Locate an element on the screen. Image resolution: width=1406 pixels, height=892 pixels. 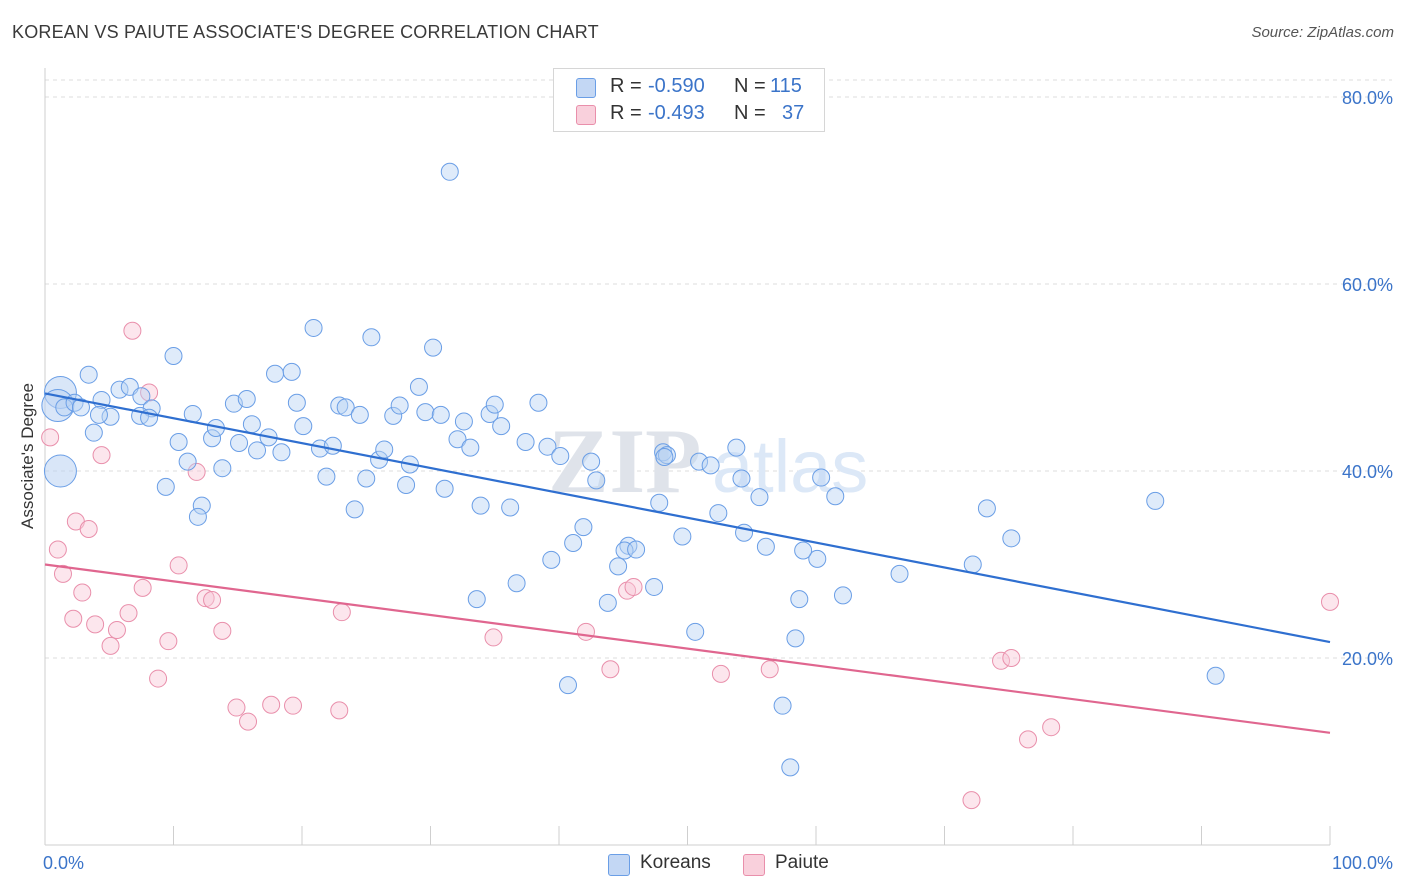
paiute-legend-label: Paiute is located at coordinates (802, 862).